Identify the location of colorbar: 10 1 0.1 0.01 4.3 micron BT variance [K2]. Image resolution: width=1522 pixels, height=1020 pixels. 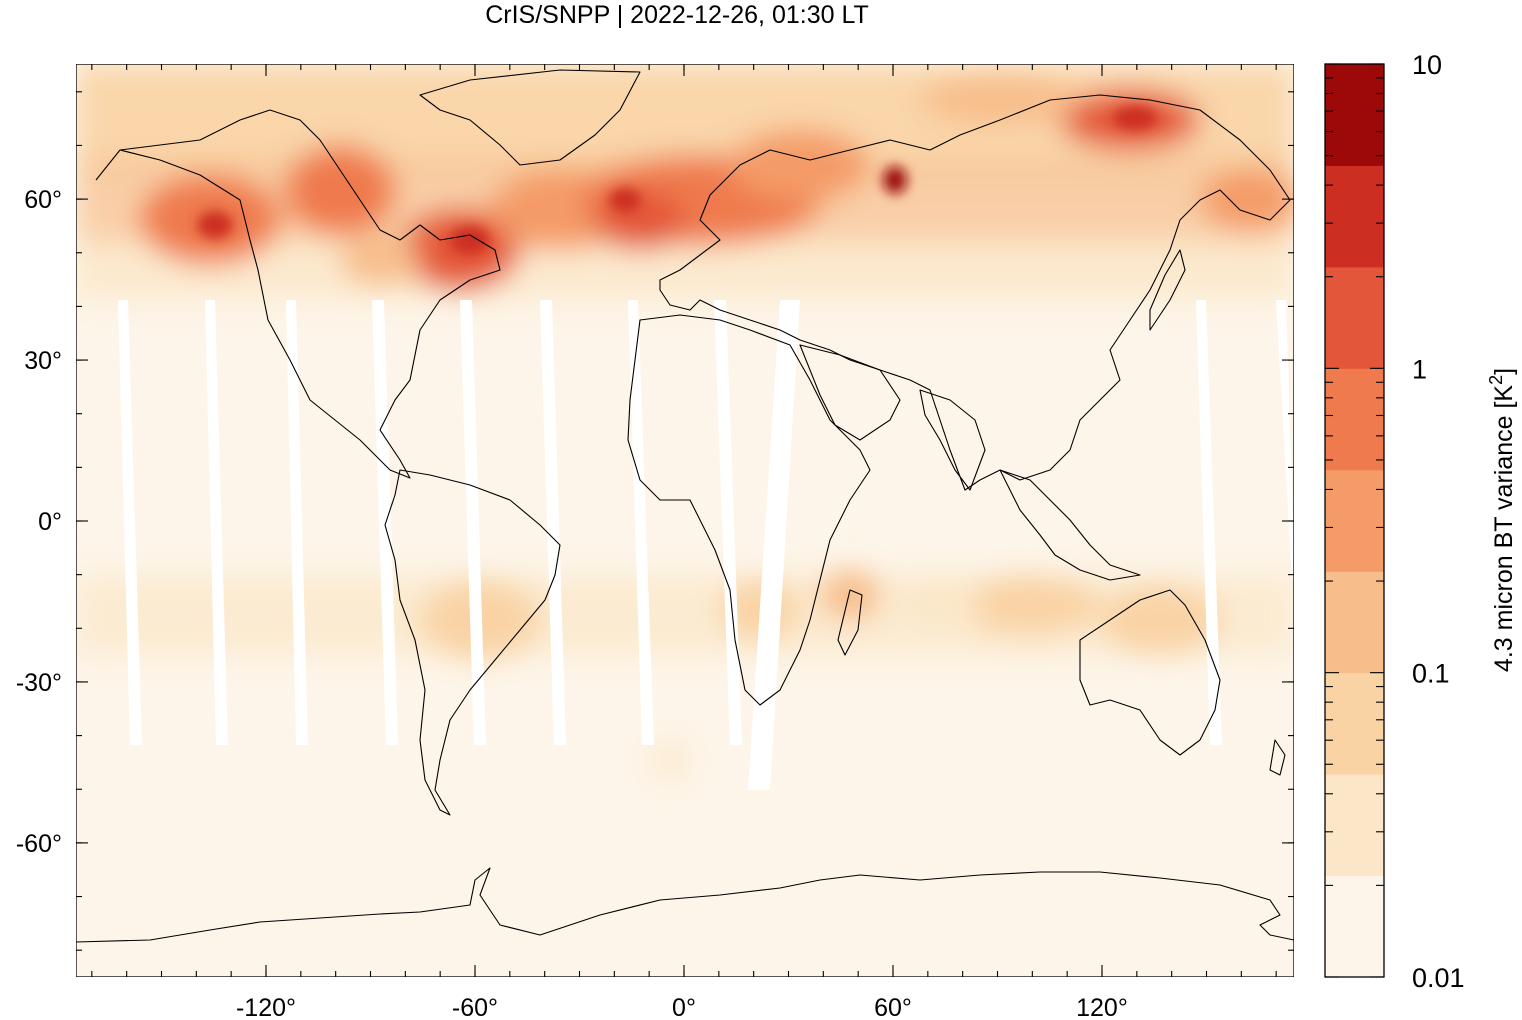
(1421, 521).